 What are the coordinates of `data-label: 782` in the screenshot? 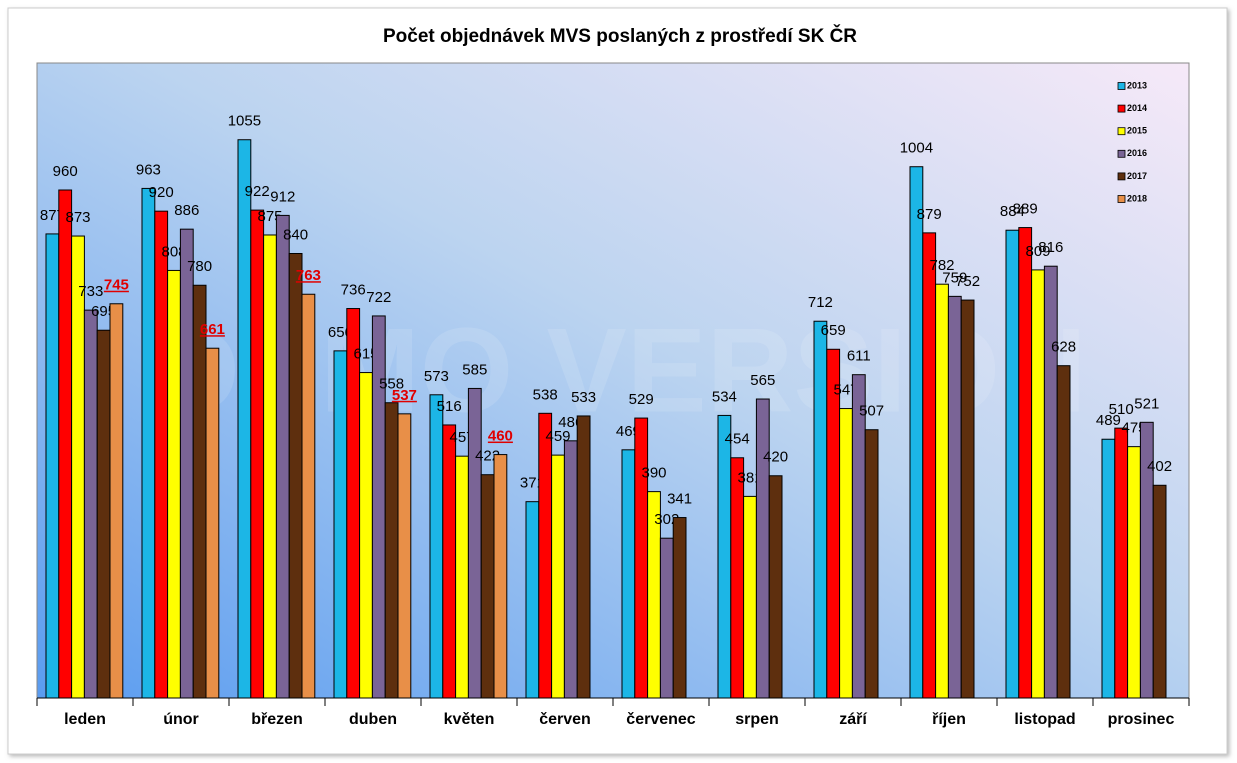 It's located at (941, 265).